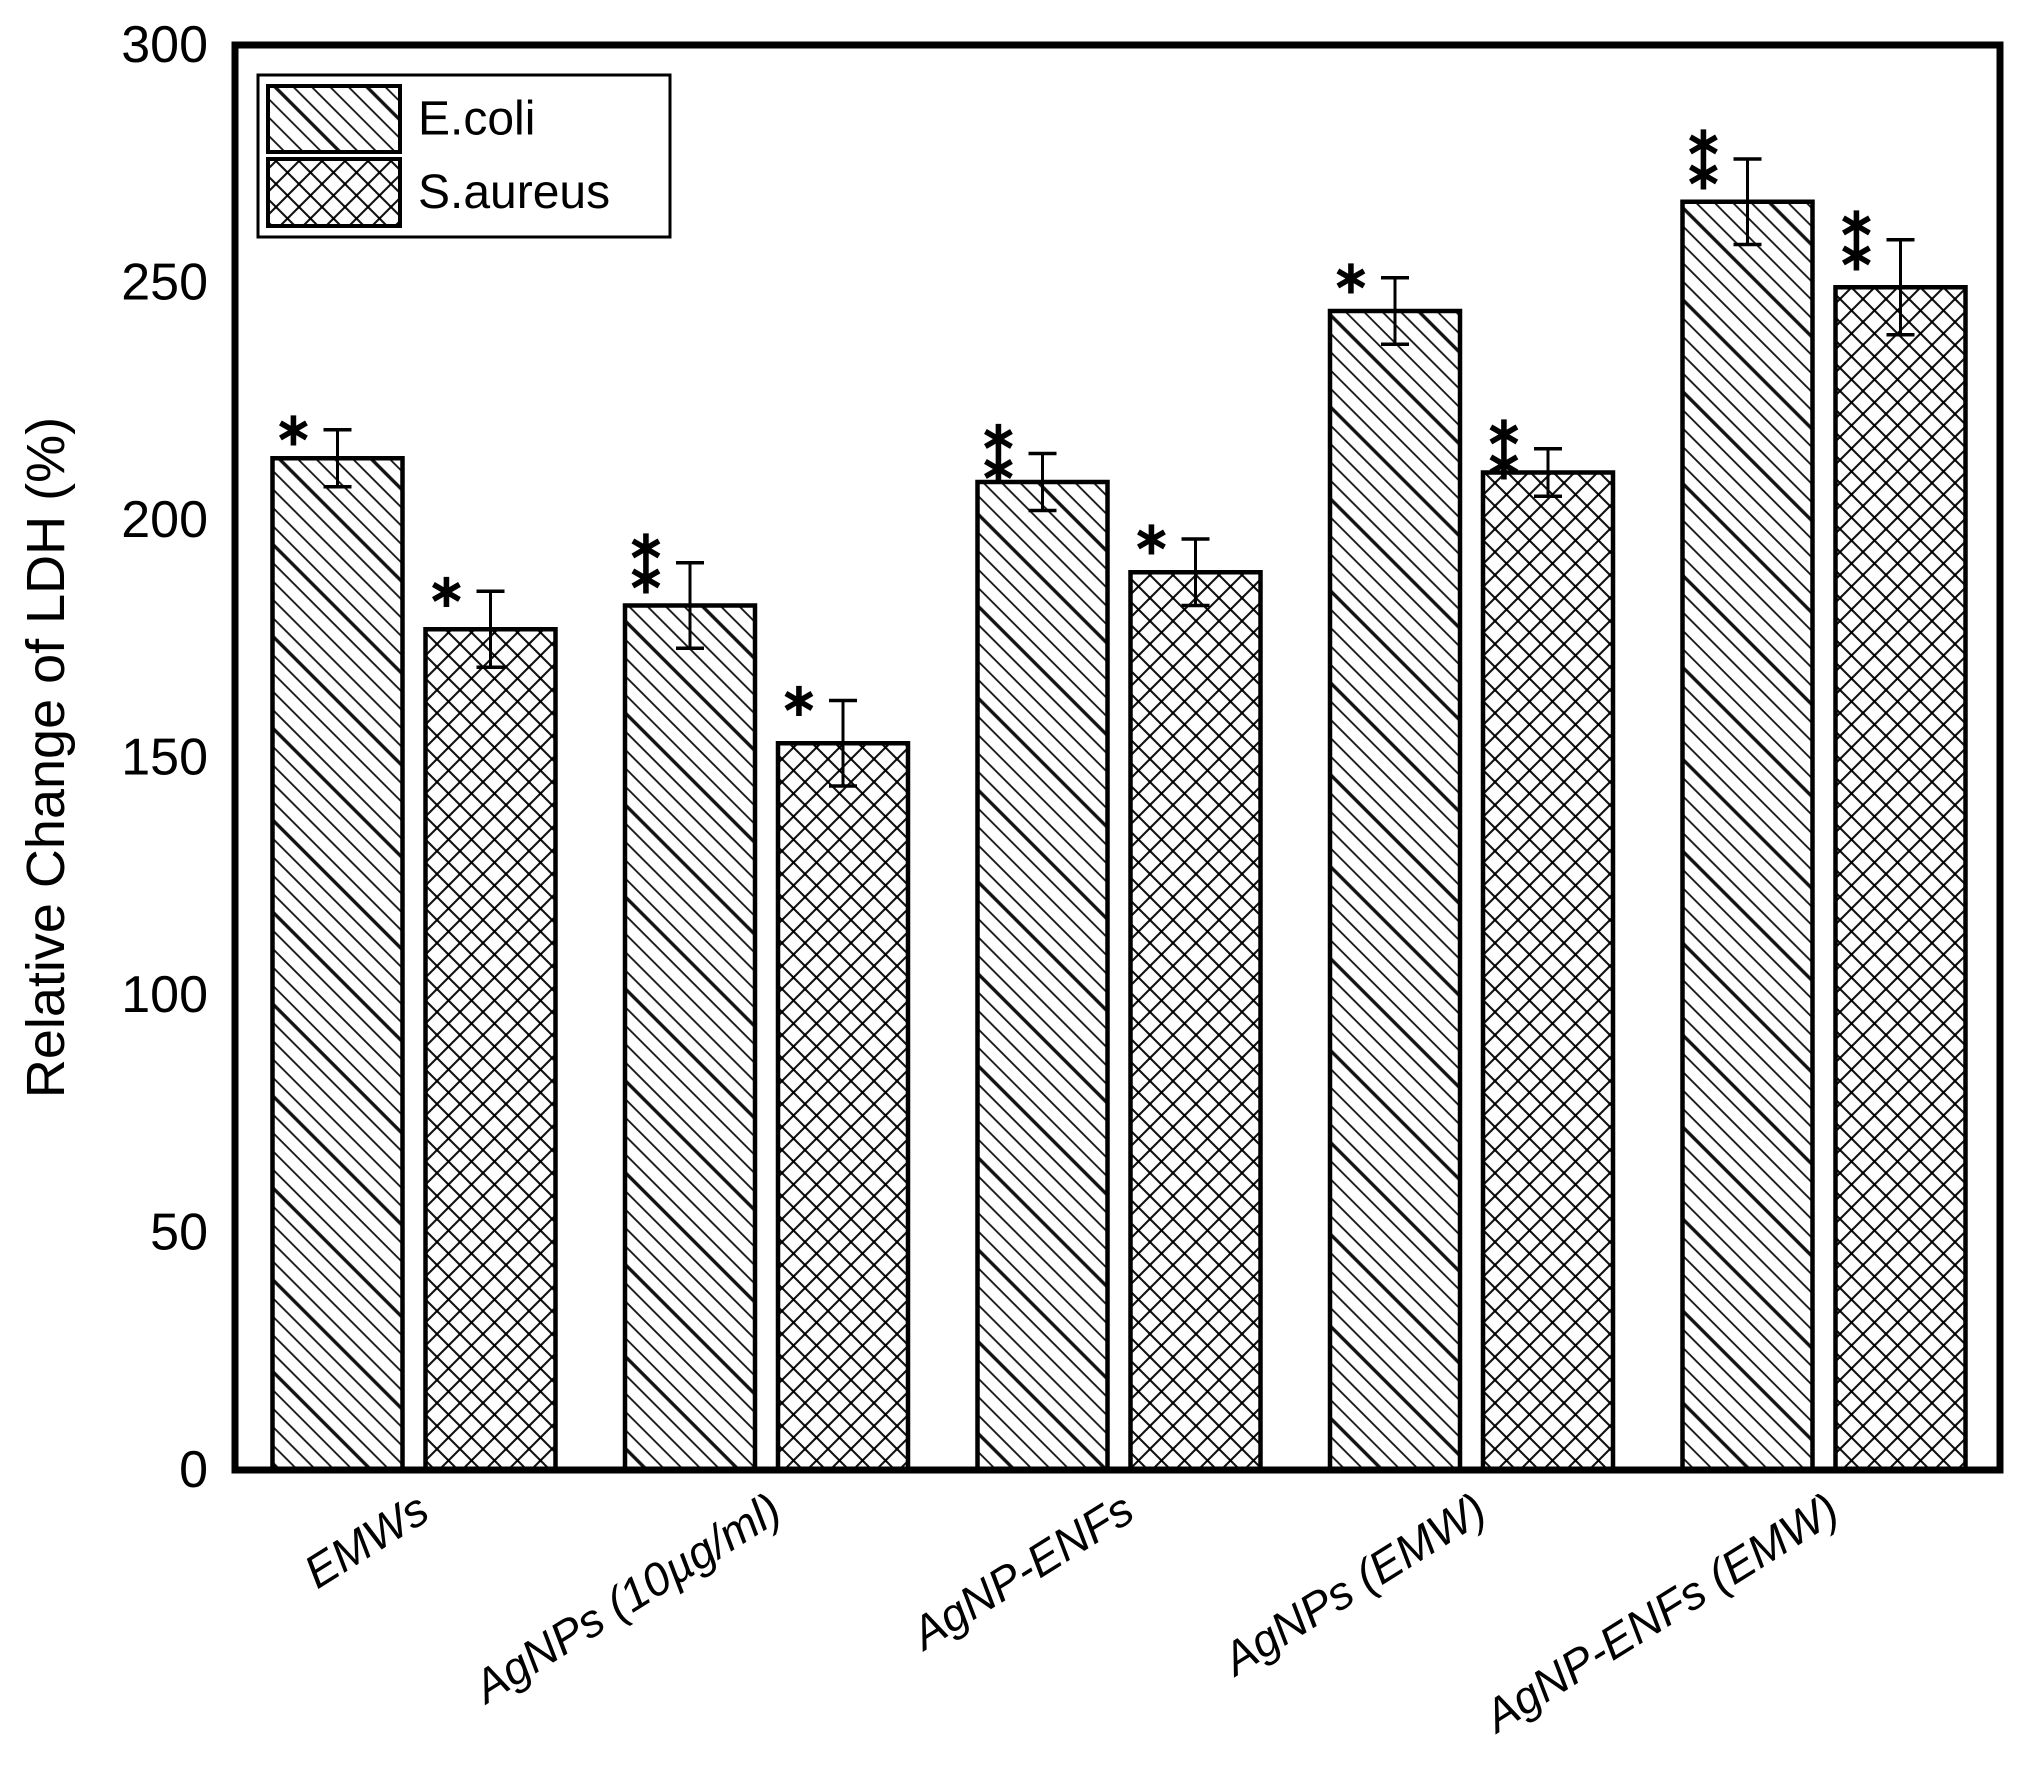 Image resolution: width=2017 pixels, height=1772 pixels. Describe the element at coordinates (164, 758) in the screenshot. I see `y-tick-label: 150` at that location.